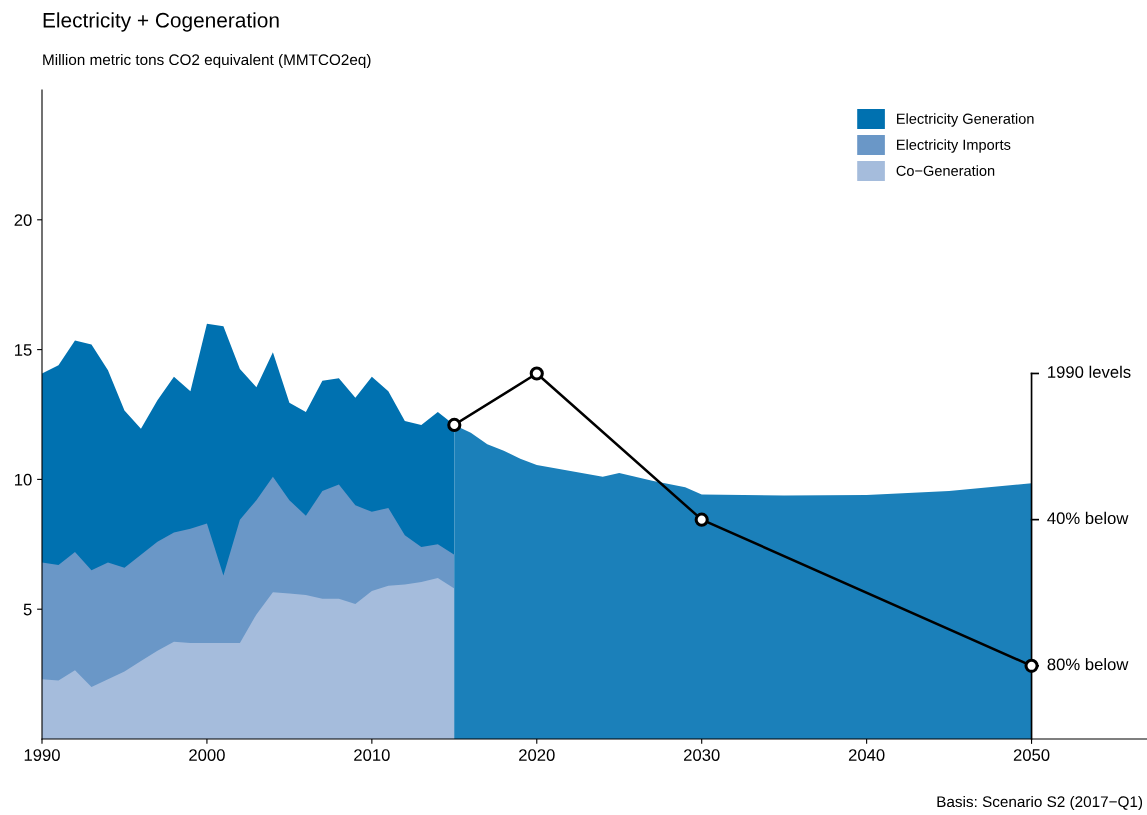  Describe the element at coordinates (1088, 518) in the screenshot. I see `ref-line-label: 40% below` at that location.